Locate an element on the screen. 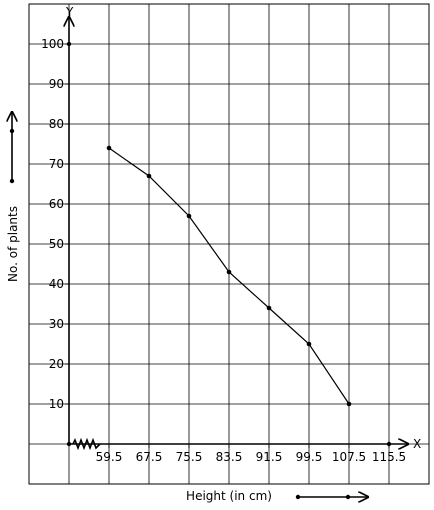 The height and width of the screenshot is (510, 434). y-tick-label: 10 is located at coordinates (56, 404).